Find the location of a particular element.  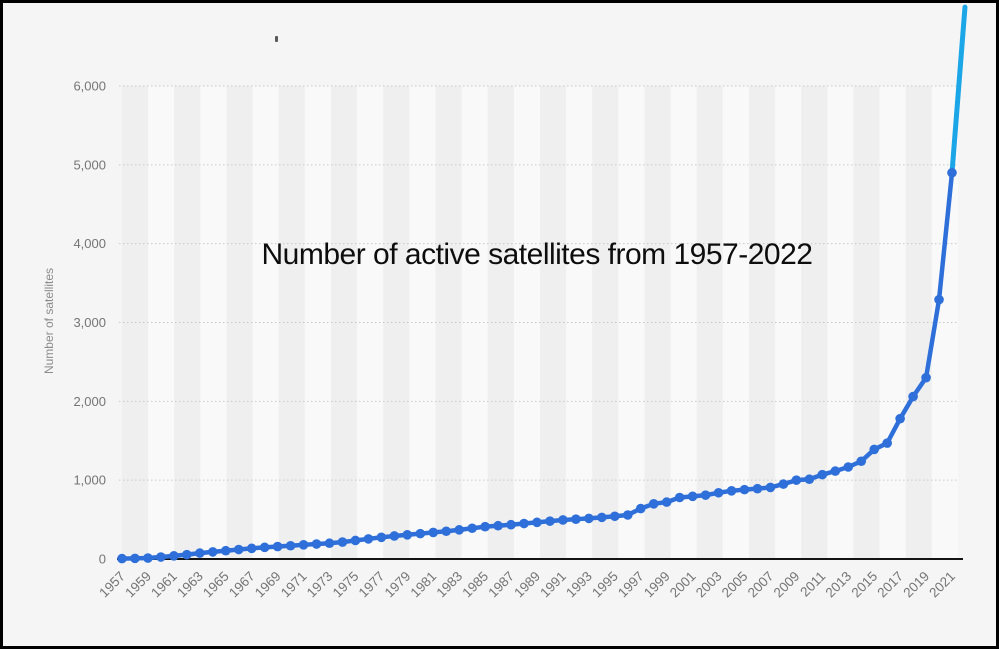

data-point-1975 is located at coordinates (355, 540).